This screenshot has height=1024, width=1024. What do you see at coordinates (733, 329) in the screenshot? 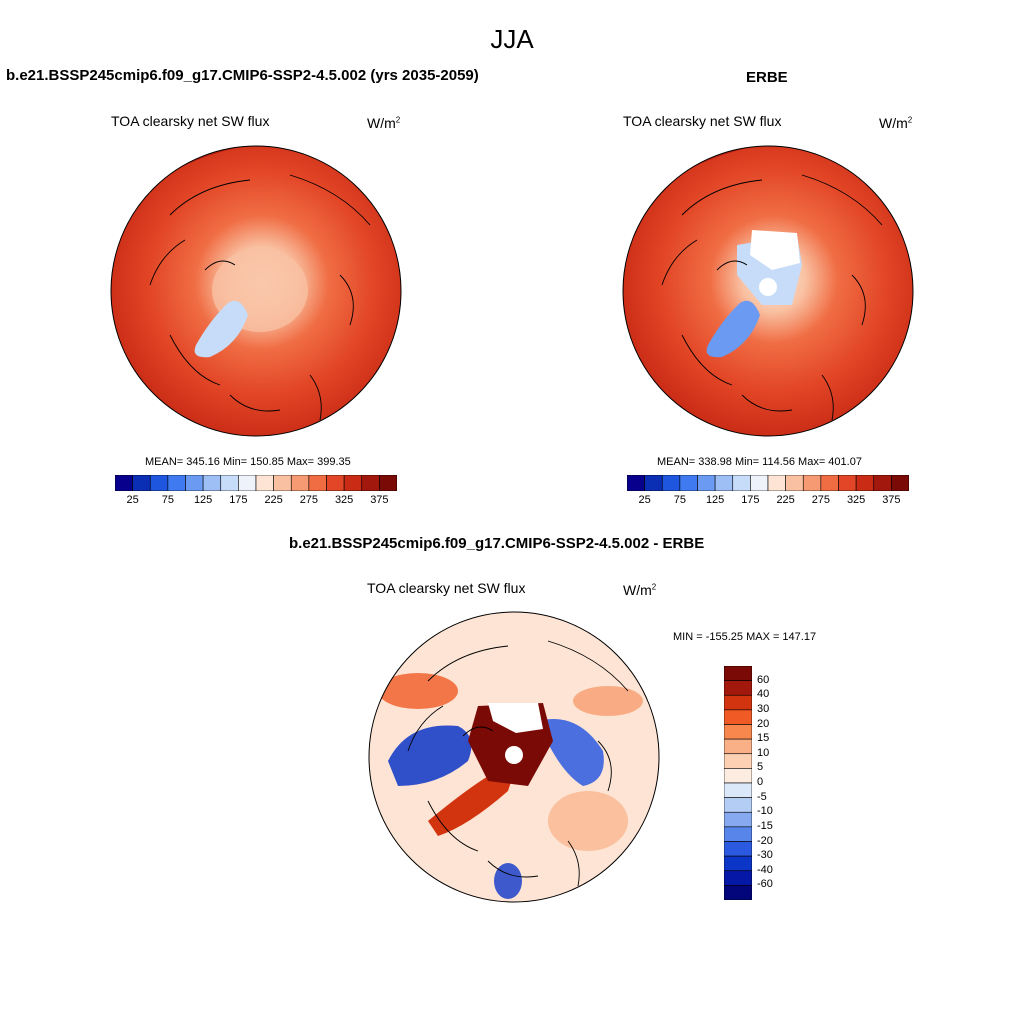
I see `panel2-greenland-low` at bounding box center [733, 329].